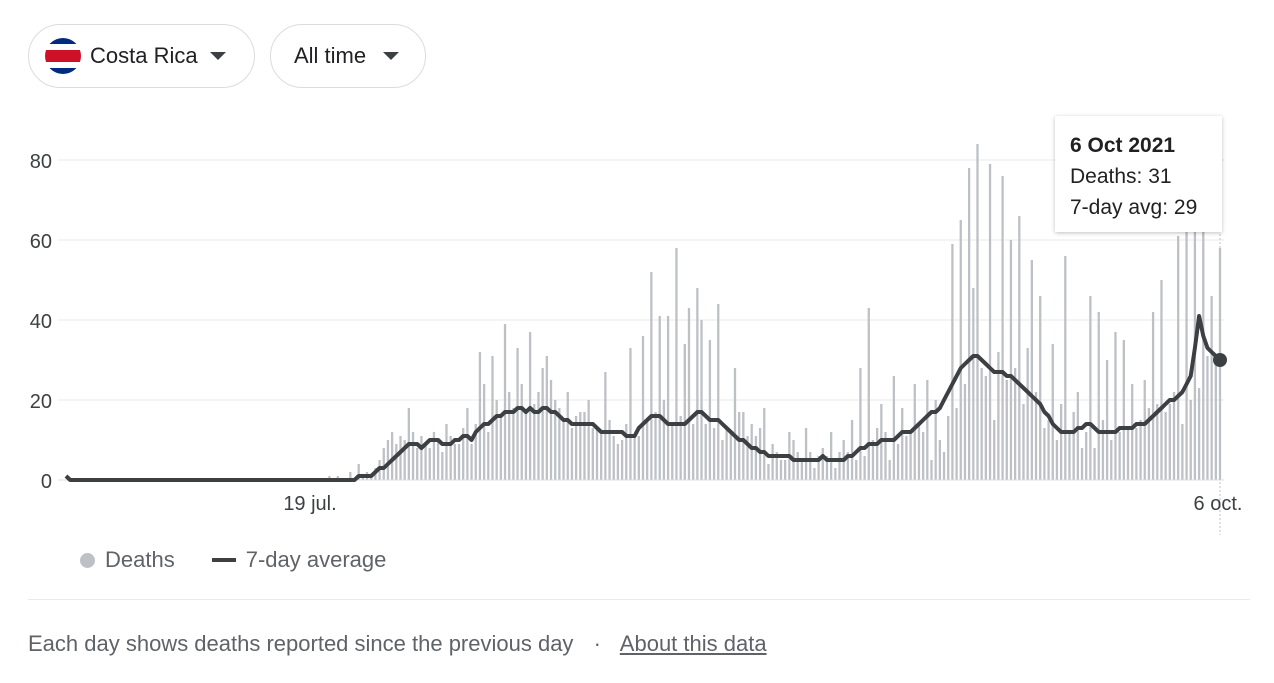 The width and height of the screenshot is (1274, 683). What do you see at coordinates (391, 56) in the screenshot?
I see `dropdown-arrow-icon` at bounding box center [391, 56].